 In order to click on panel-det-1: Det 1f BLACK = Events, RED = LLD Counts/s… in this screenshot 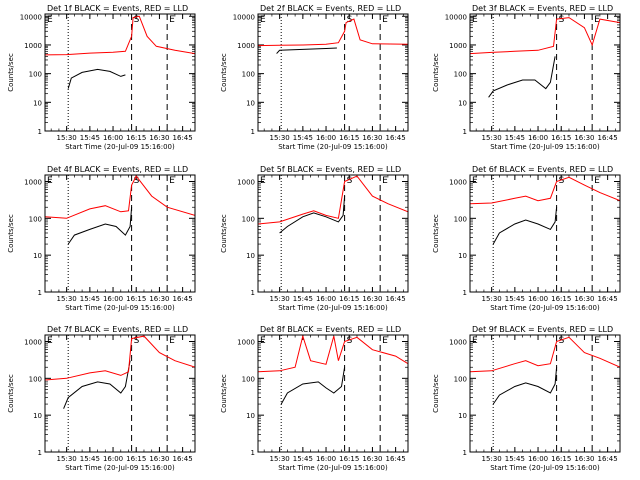, I will do `click(101, 77)`.